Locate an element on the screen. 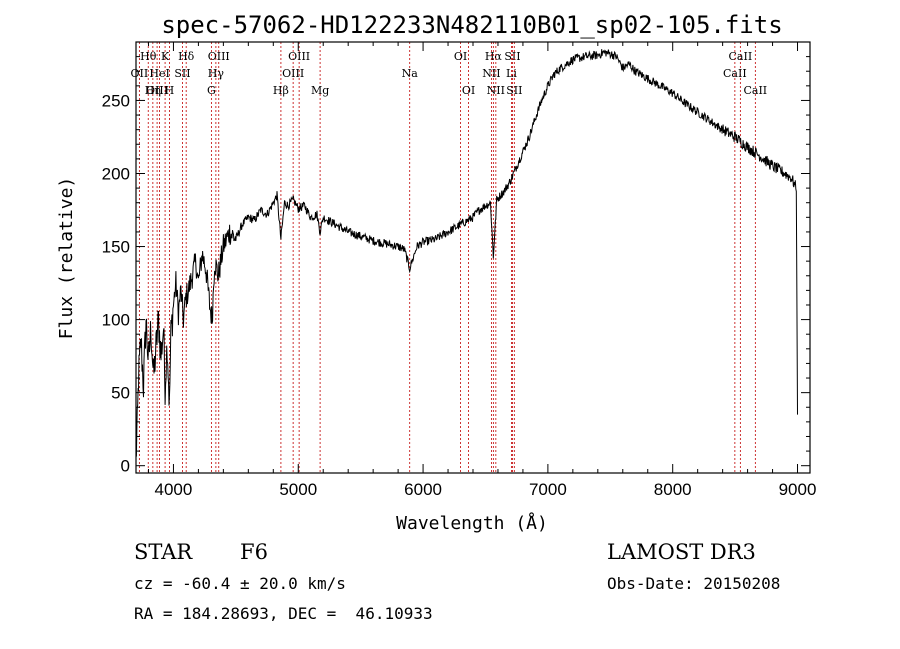  x-tick-label: 6000 is located at coordinates (423, 489).